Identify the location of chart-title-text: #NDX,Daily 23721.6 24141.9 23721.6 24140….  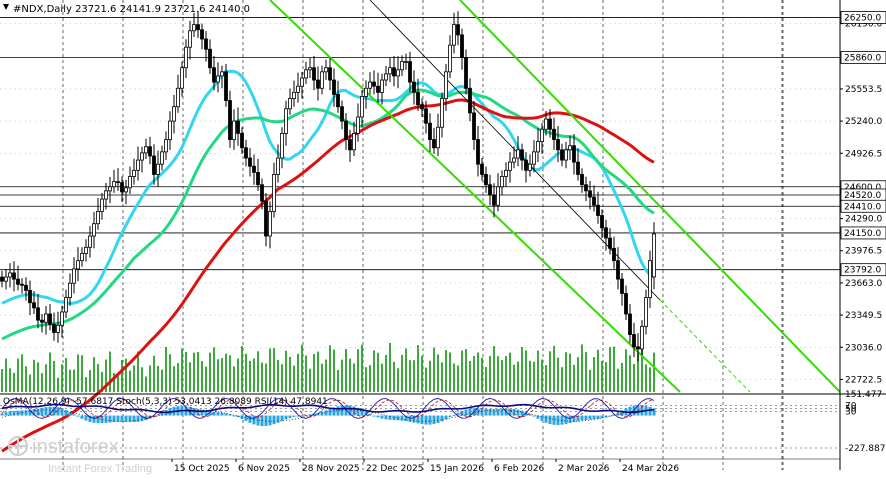
(131, 9).